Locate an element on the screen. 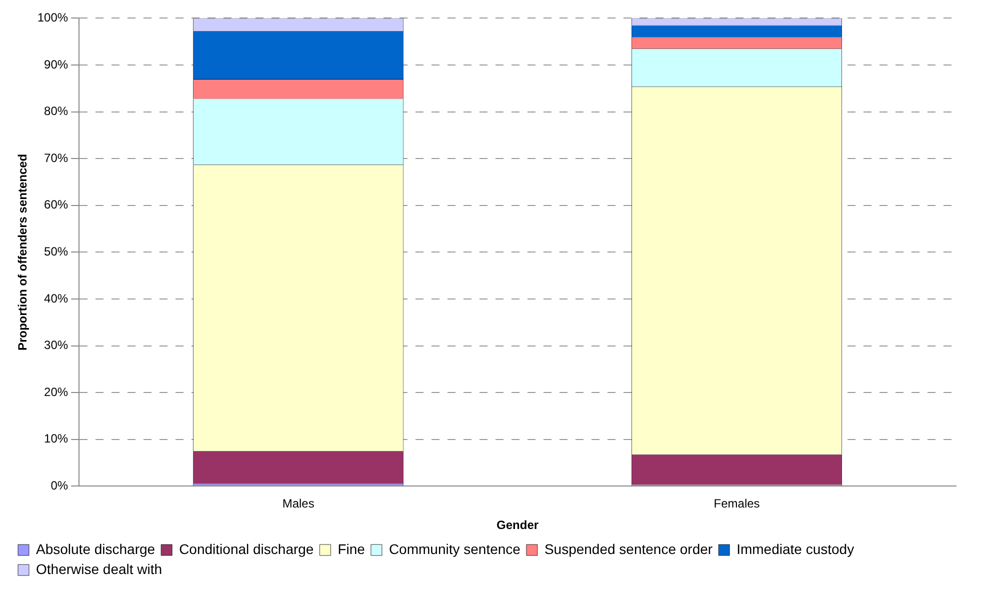 This screenshot has width=984, height=595. x-tick-label: Males is located at coordinates (298, 503).